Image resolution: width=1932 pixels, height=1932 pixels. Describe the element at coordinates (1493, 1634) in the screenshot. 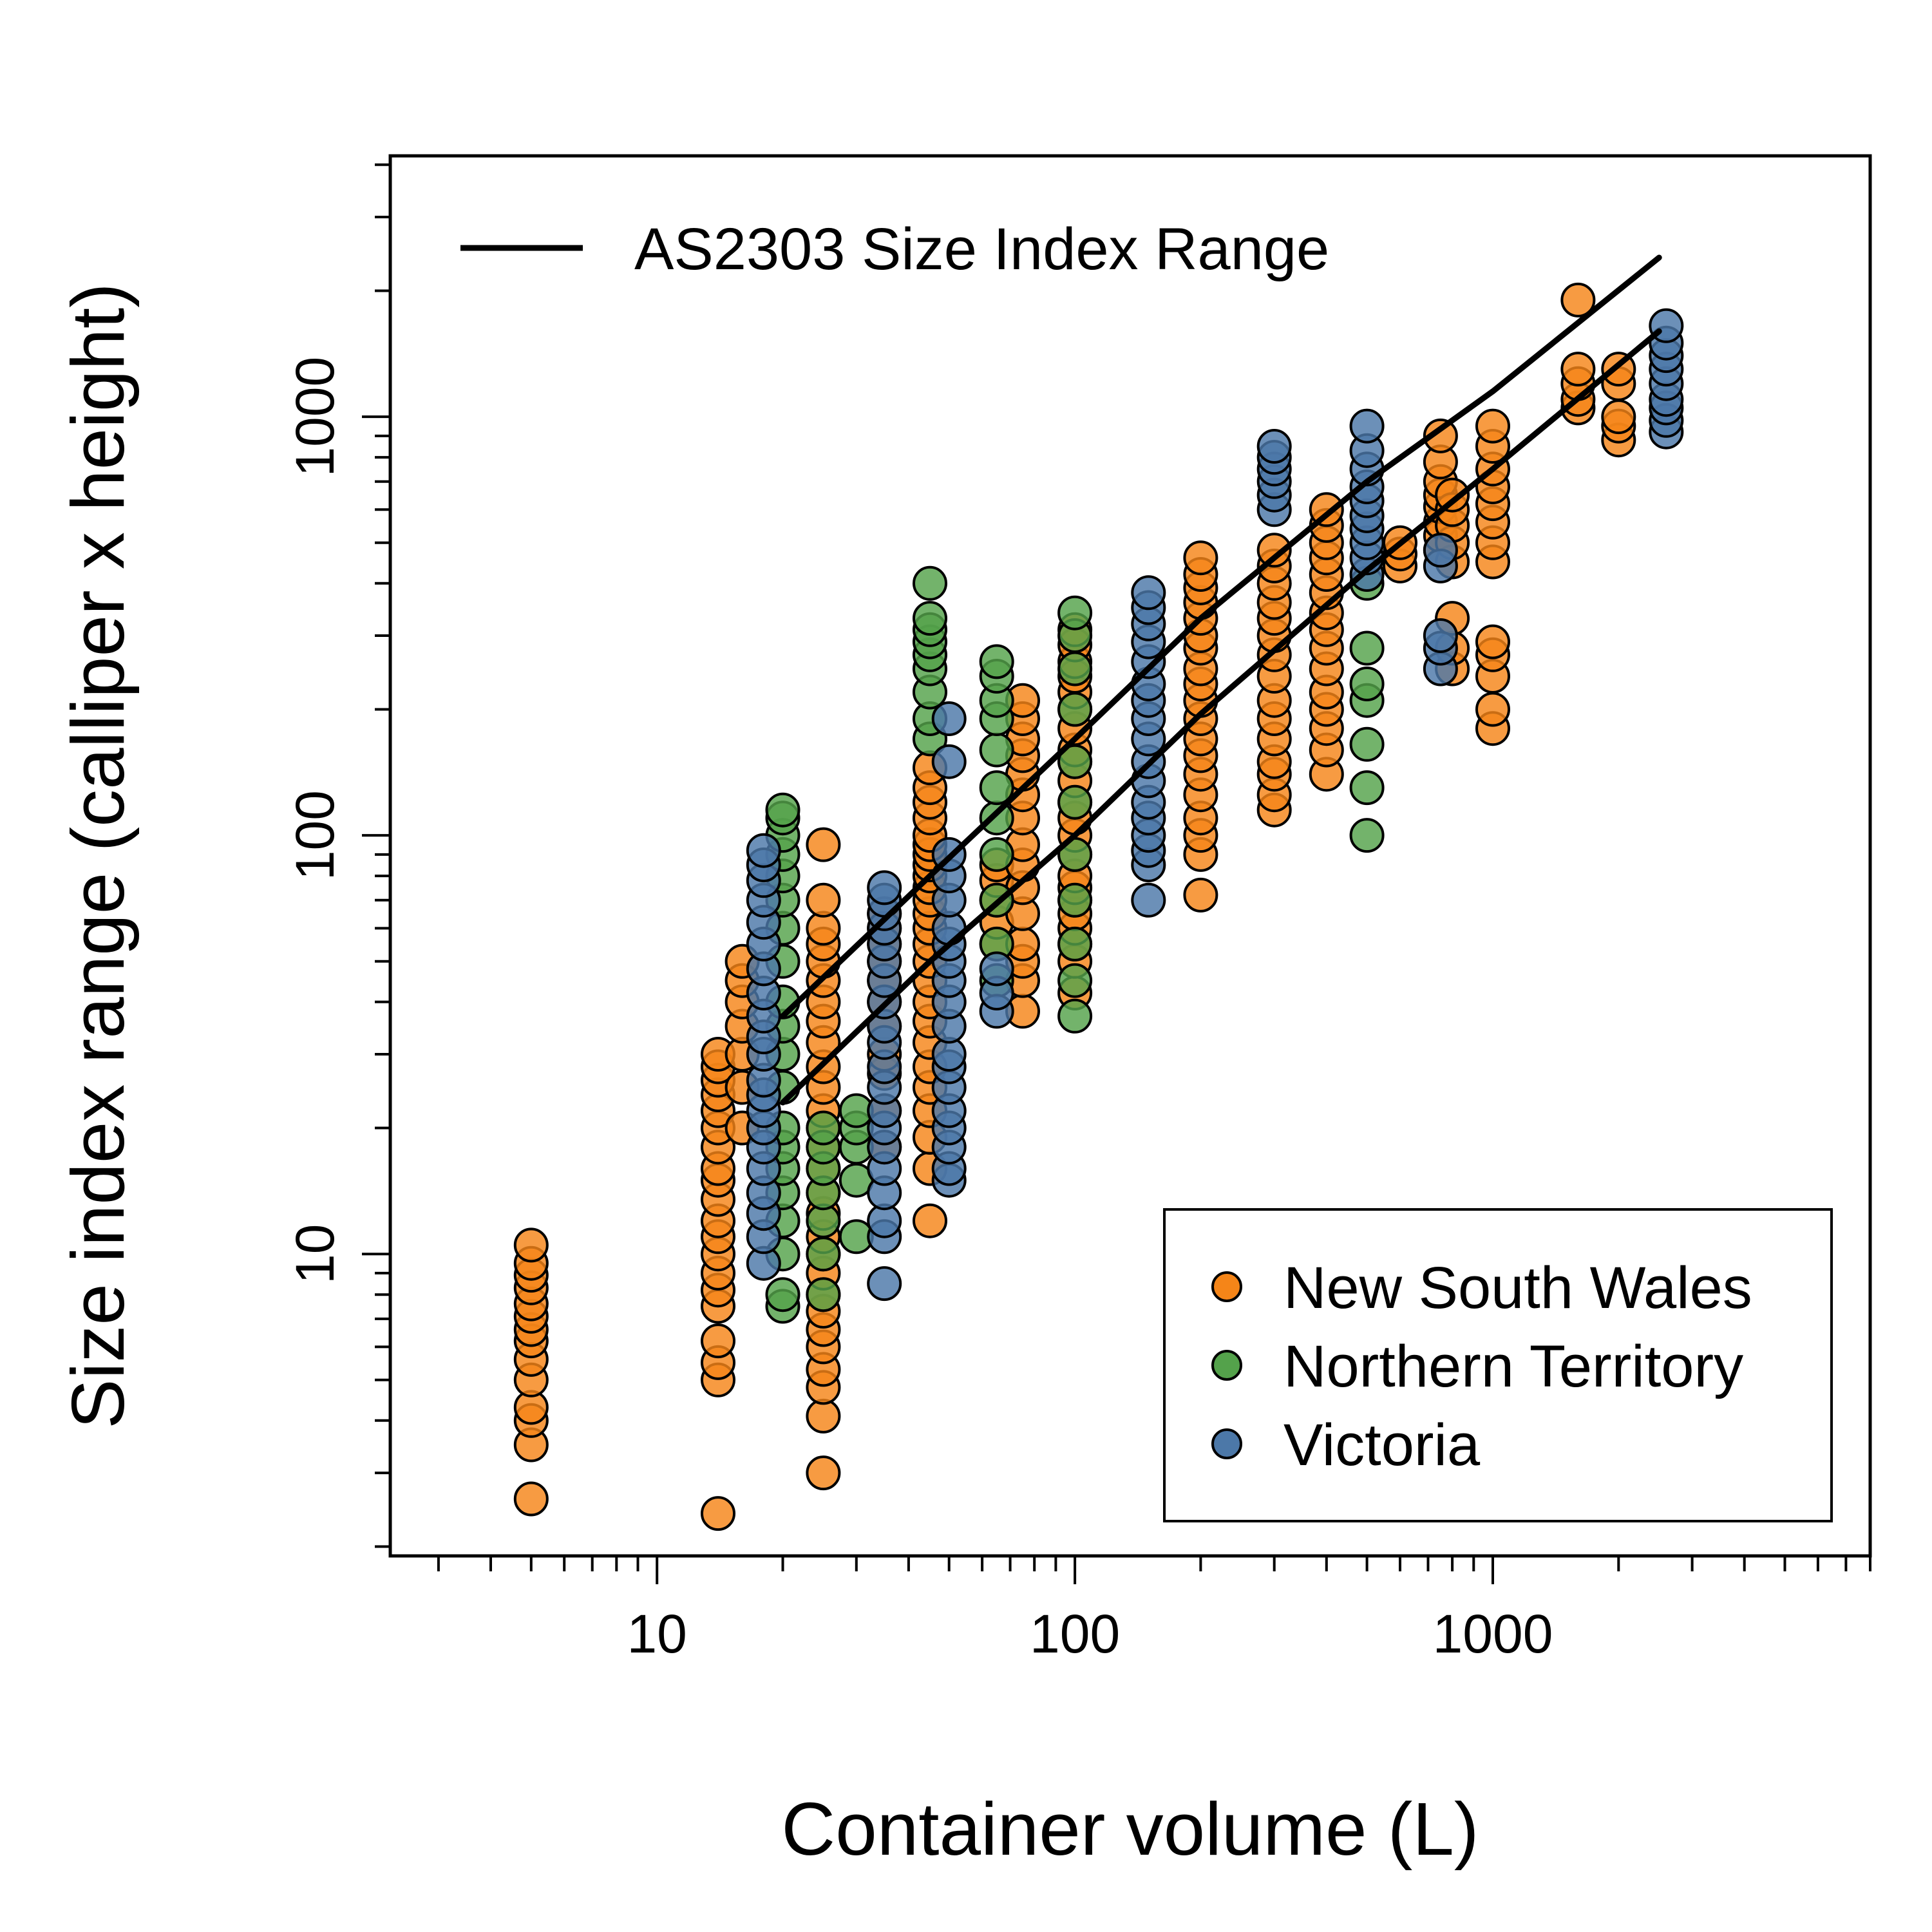

I see `x-tick-label: 1000` at that location.